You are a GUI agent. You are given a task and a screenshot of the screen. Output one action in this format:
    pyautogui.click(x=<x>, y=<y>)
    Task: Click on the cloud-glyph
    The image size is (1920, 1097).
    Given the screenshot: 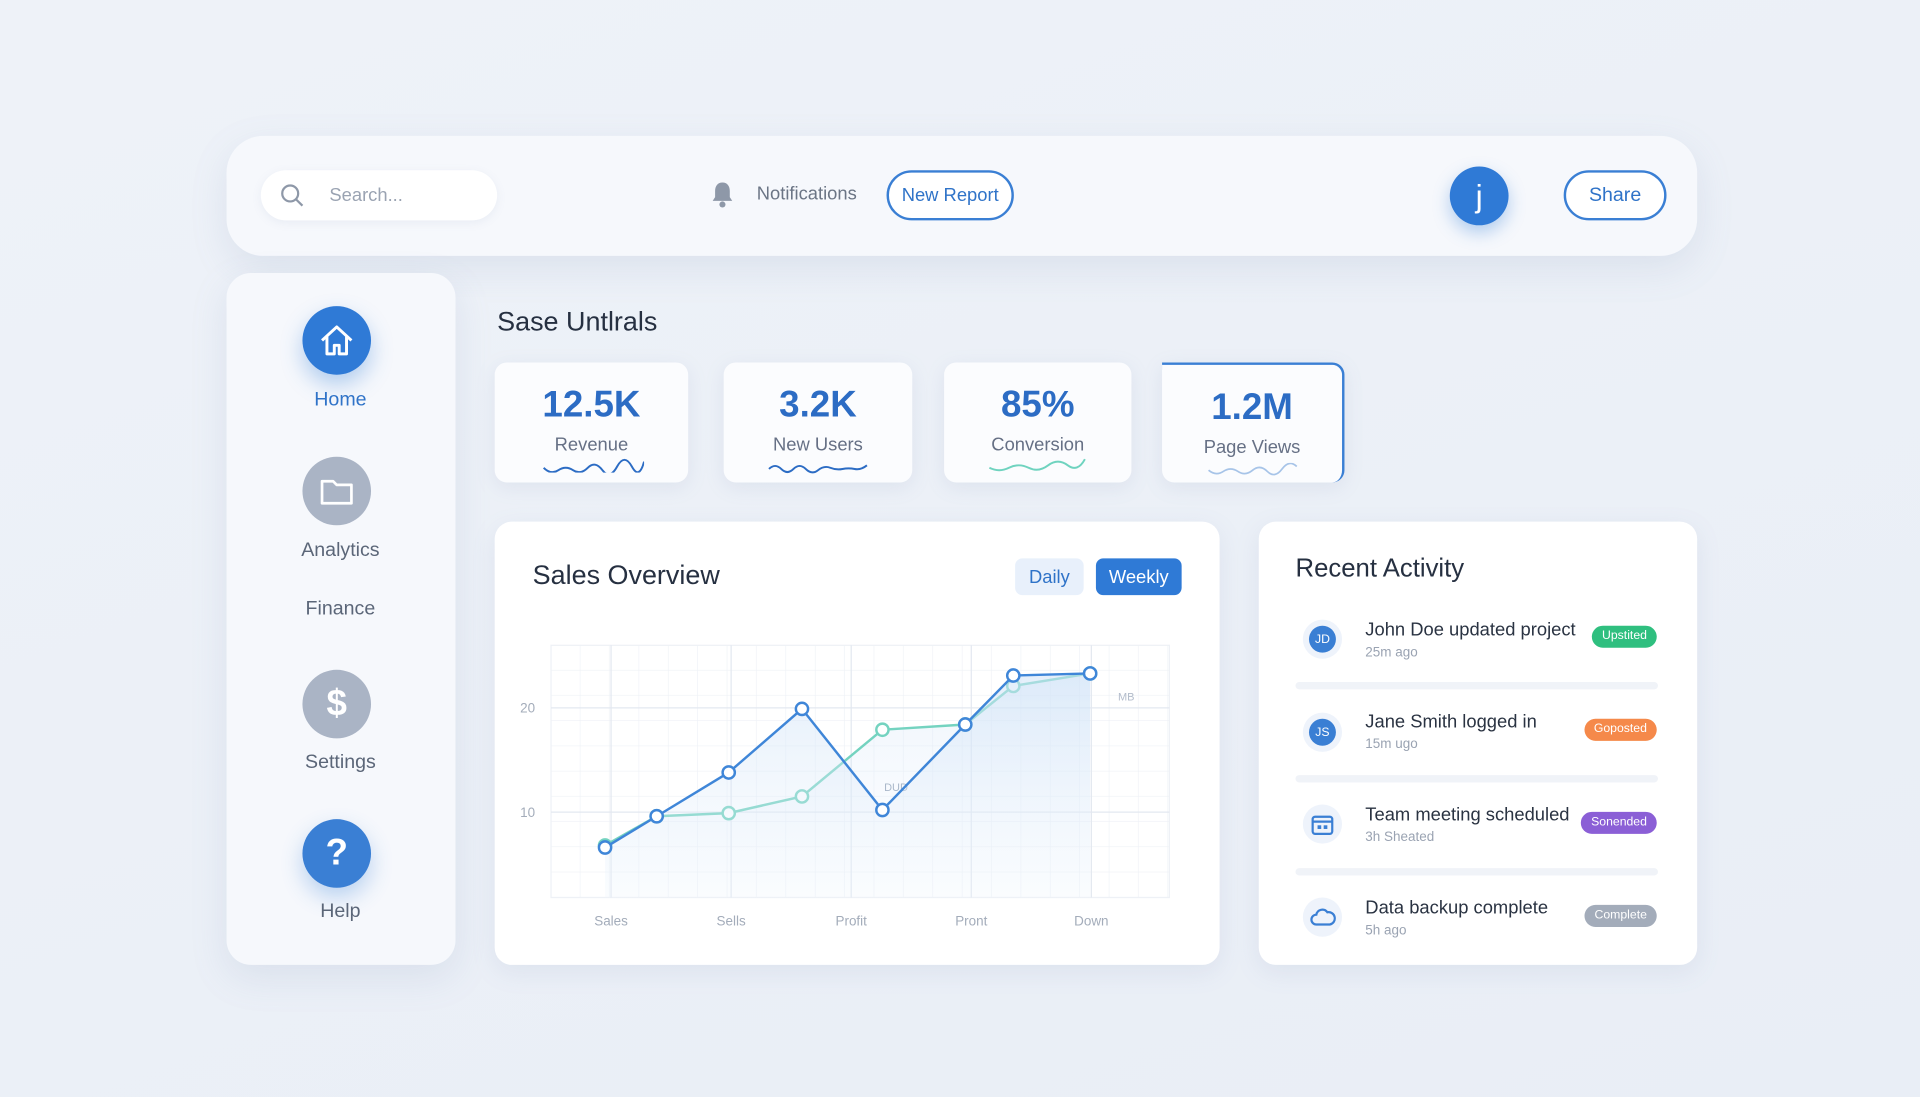 What is the action you would take?
    pyautogui.click(x=1323, y=917)
    